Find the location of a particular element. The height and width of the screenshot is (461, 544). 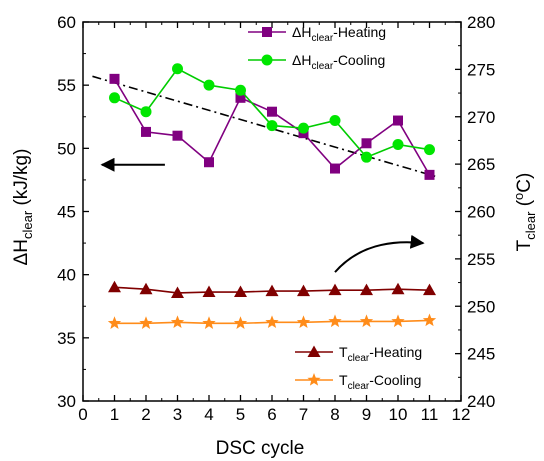

left-y-tick-label: 50 is located at coordinates (66, 148).